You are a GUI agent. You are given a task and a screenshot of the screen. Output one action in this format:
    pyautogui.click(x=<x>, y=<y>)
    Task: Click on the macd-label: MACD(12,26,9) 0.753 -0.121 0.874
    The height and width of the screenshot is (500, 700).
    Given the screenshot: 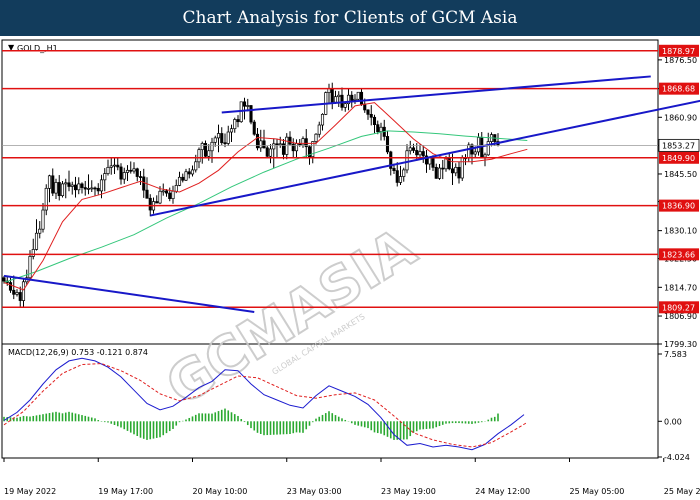 What is the action you would take?
    pyautogui.click(x=78, y=352)
    